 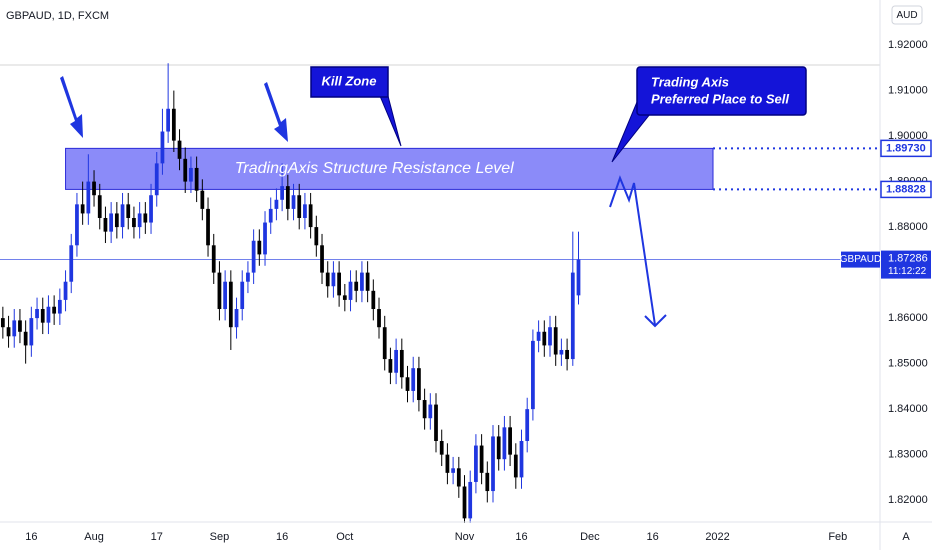 I want to click on y-tick-label: 1.83000, so click(x=908, y=455).